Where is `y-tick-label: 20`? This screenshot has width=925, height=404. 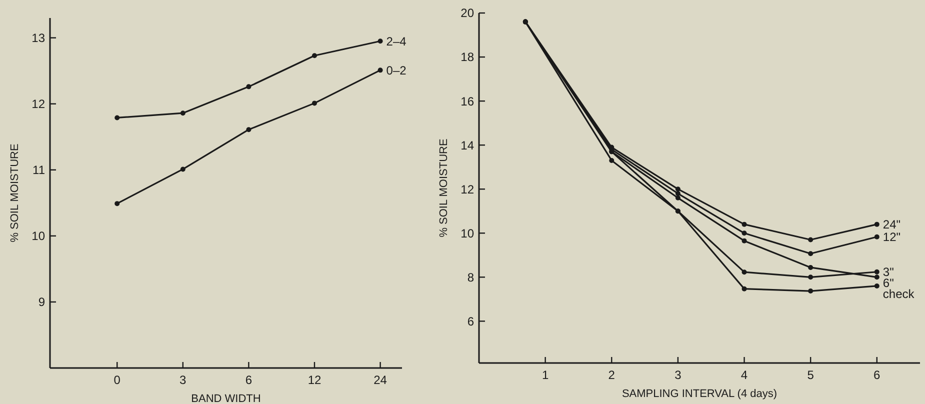 y-tick-label: 20 is located at coordinates (467, 13).